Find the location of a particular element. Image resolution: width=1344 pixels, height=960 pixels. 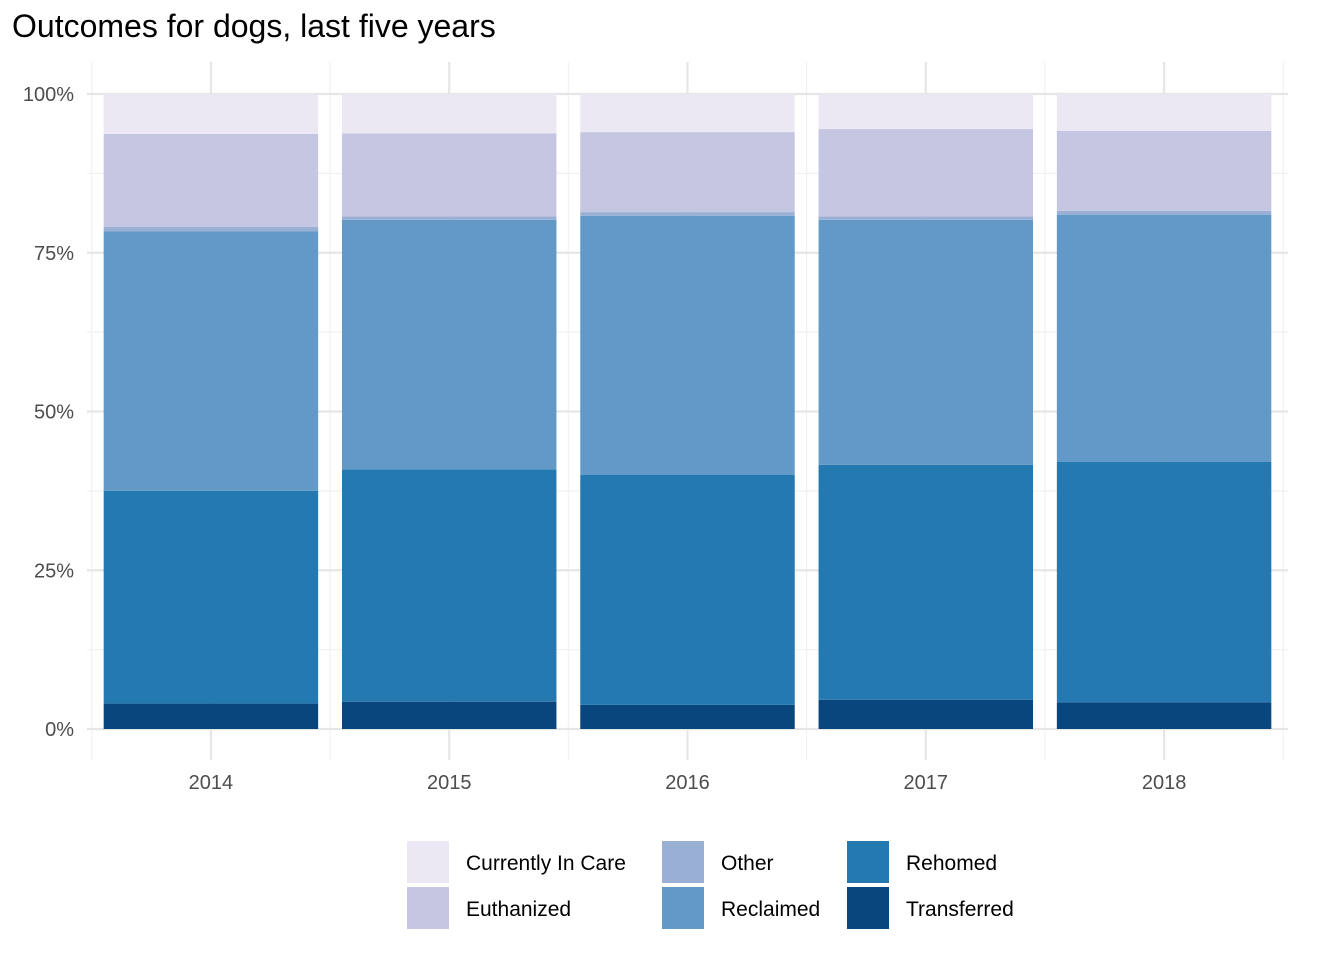

x-tick-label: 2014 is located at coordinates (211, 783).